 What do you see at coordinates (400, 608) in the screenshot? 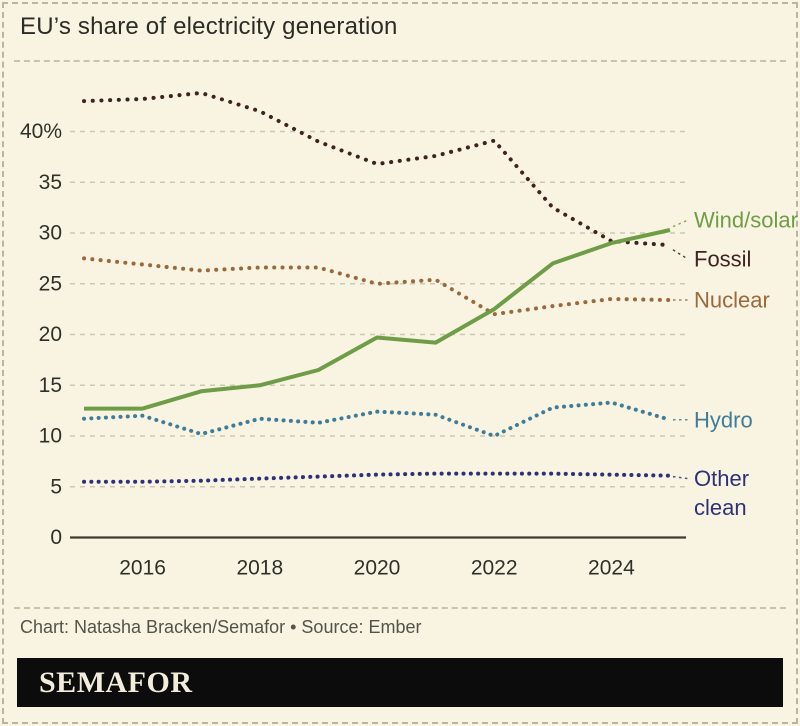
I see `footer-separator` at bounding box center [400, 608].